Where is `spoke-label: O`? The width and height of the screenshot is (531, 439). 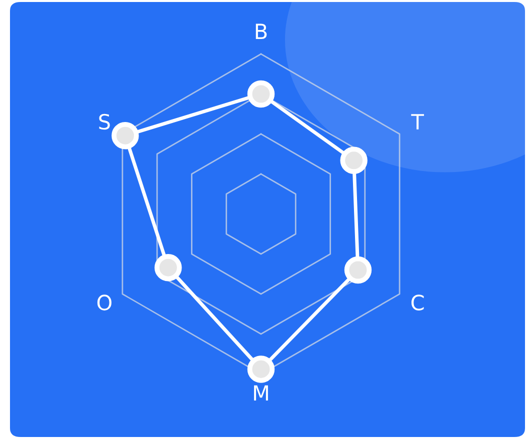
spoke-label: O is located at coordinates (104, 302).